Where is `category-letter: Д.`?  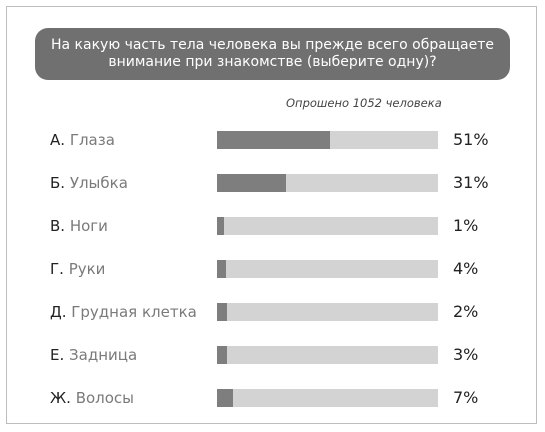
category-letter: Д. is located at coordinates (61, 312).